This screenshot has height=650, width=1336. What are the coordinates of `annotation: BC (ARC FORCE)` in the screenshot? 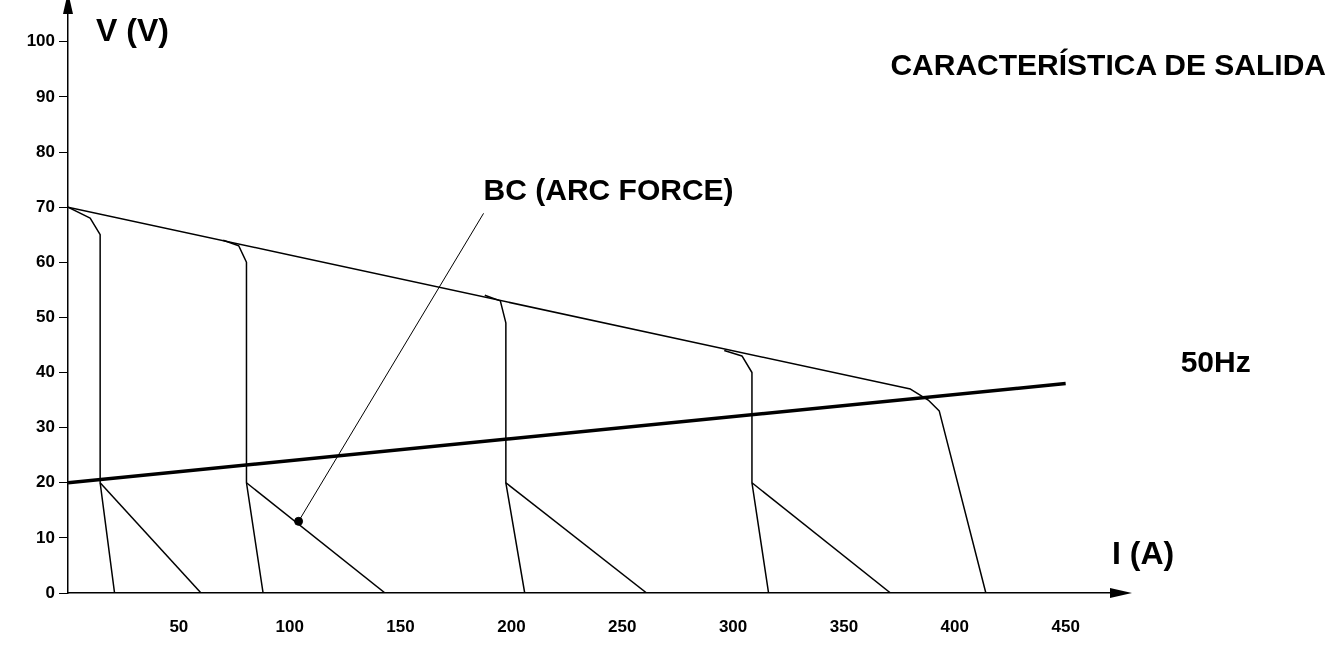 It's located at (608, 189).